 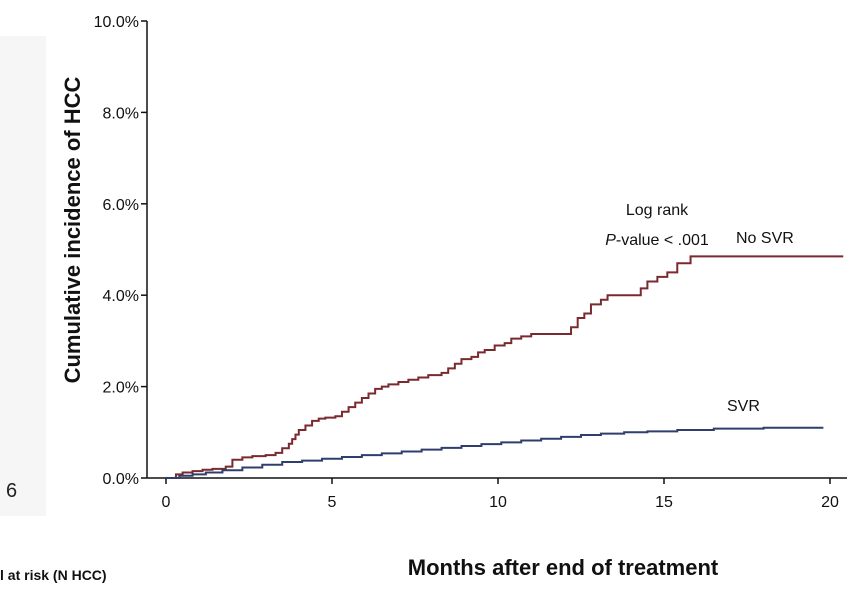 I want to click on left-cropped-panel, so click(x=23, y=276).